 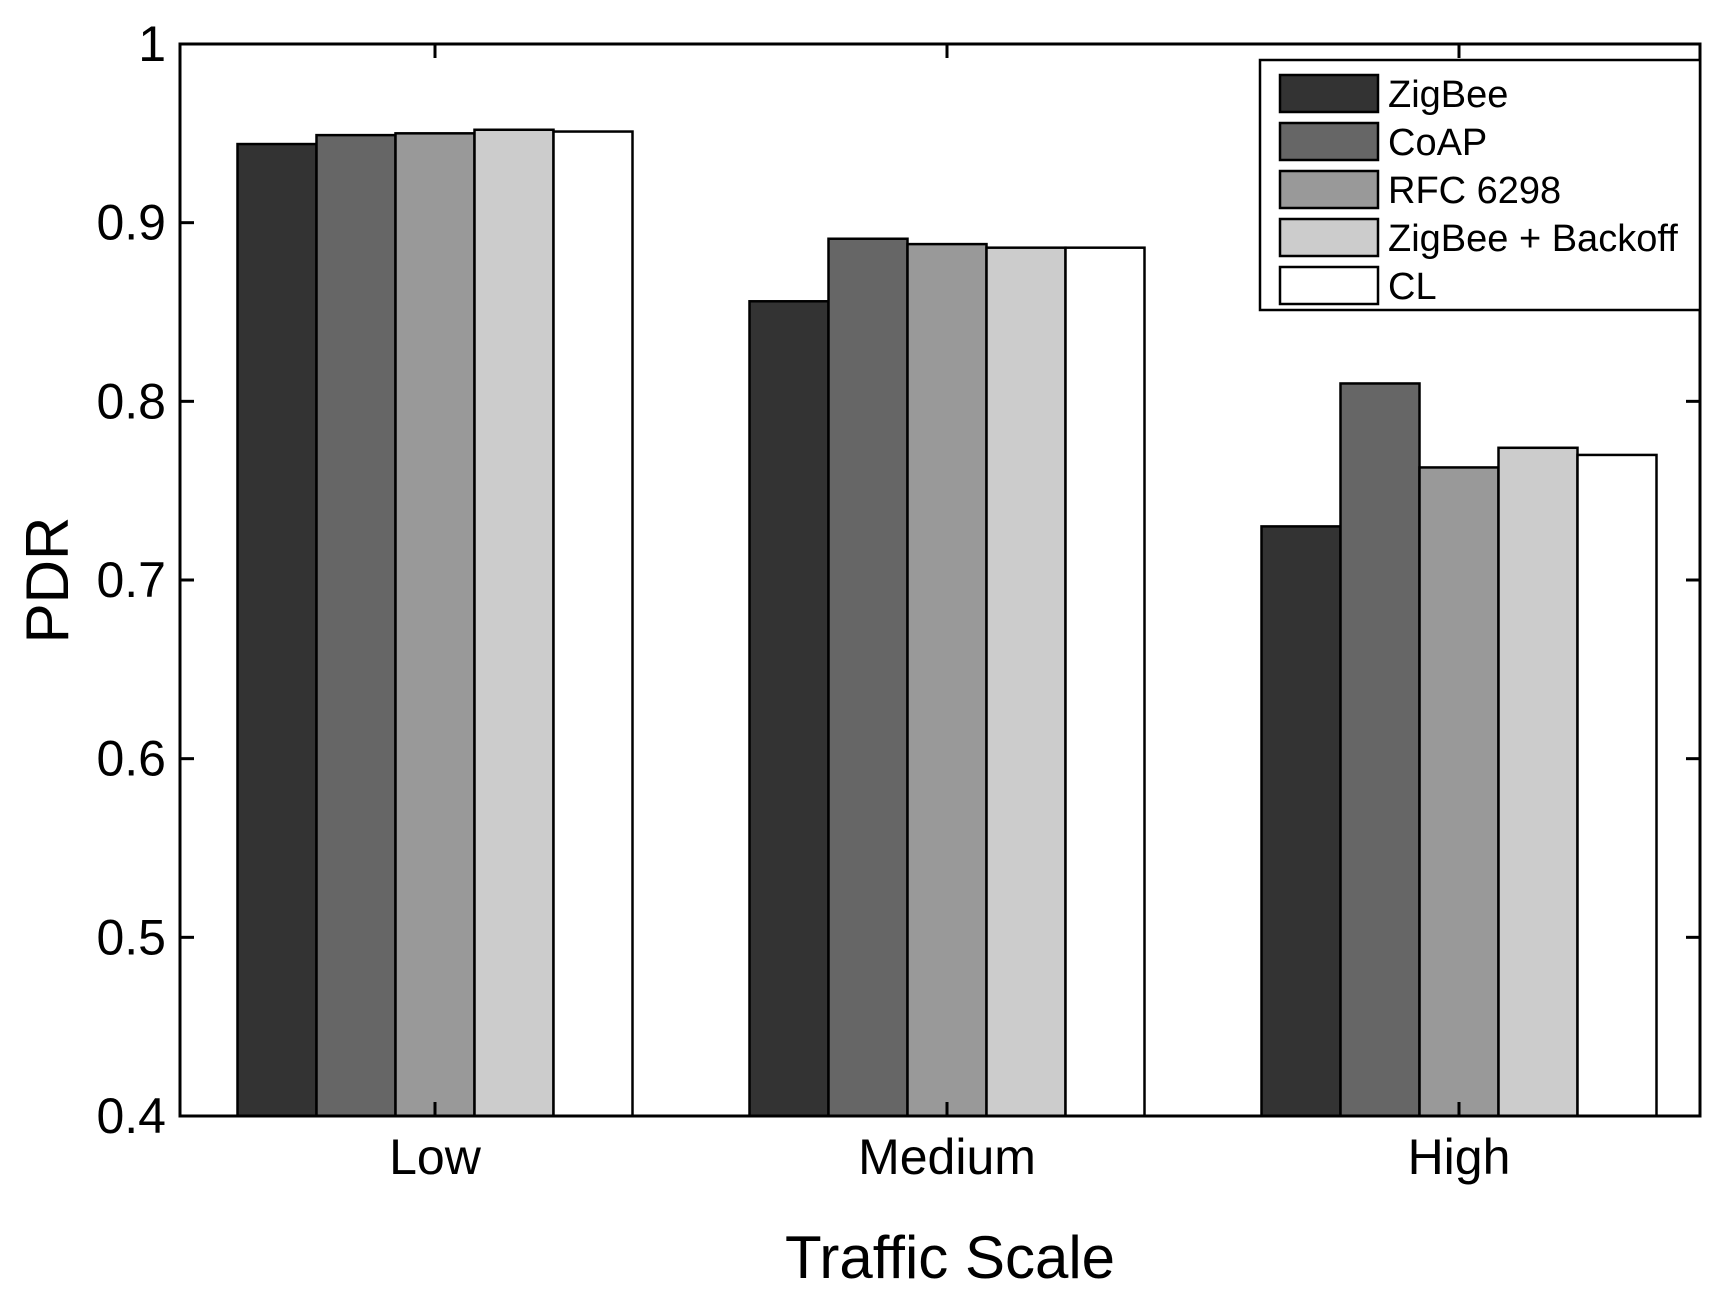 What do you see at coordinates (47, 580) in the screenshot?
I see `y-axis-title: PDR` at bounding box center [47, 580].